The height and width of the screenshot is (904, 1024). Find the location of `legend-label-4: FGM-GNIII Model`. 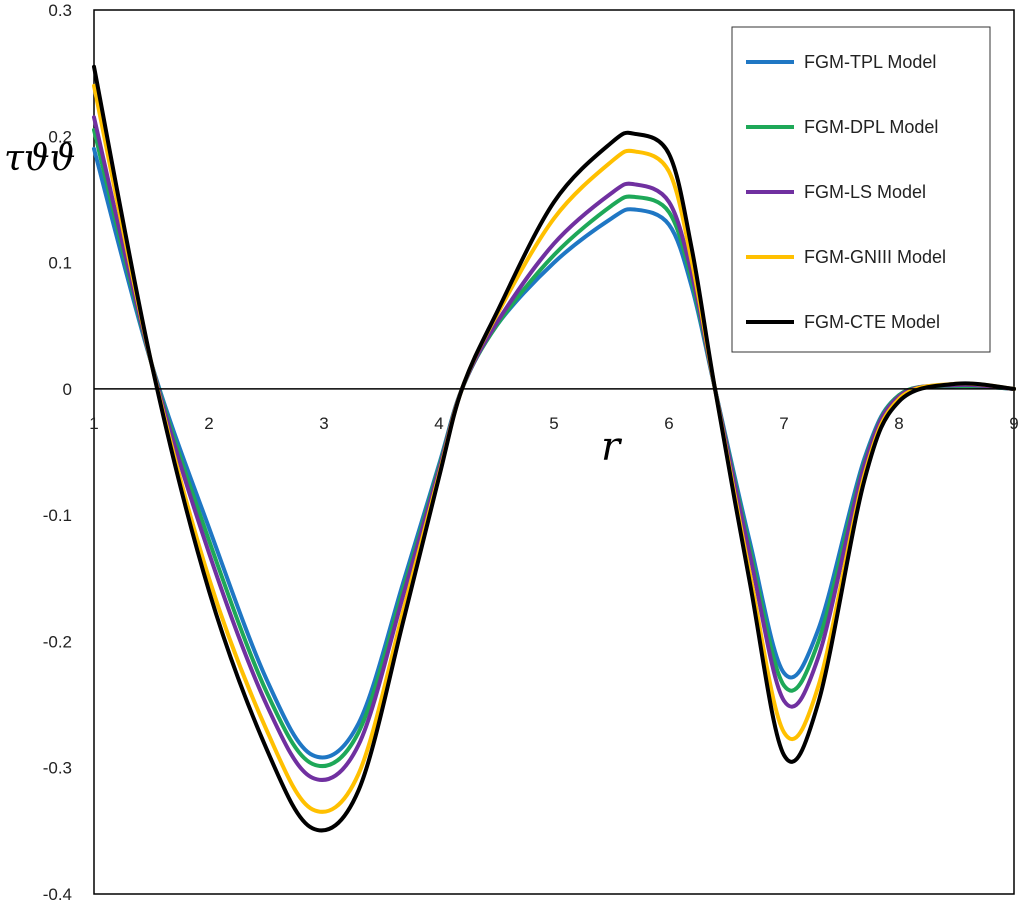

legend-label-4: FGM-GNIII Model is located at coordinates (875, 257).